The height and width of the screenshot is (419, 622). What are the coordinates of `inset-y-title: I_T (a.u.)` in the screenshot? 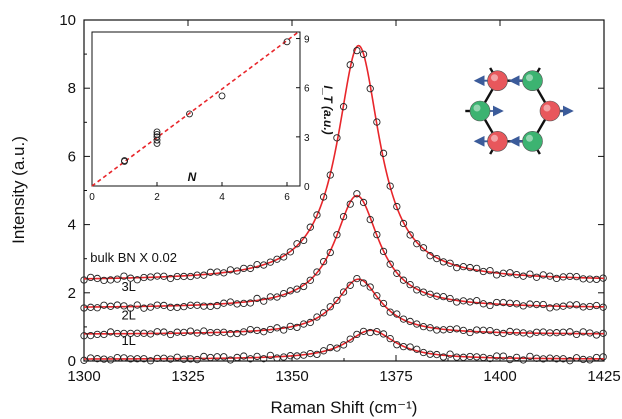 It's located at (328, 109).